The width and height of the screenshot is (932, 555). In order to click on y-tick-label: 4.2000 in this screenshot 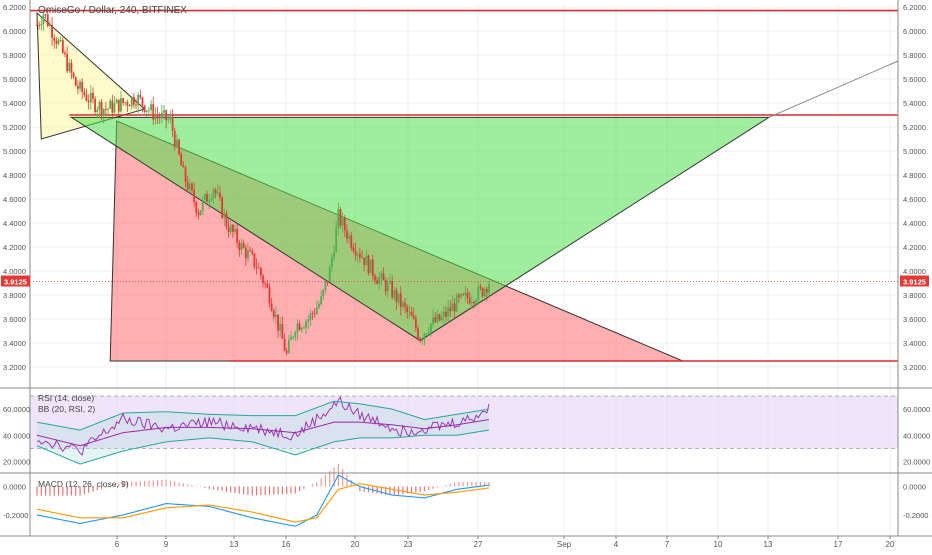, I will do `click(914, 247)`.